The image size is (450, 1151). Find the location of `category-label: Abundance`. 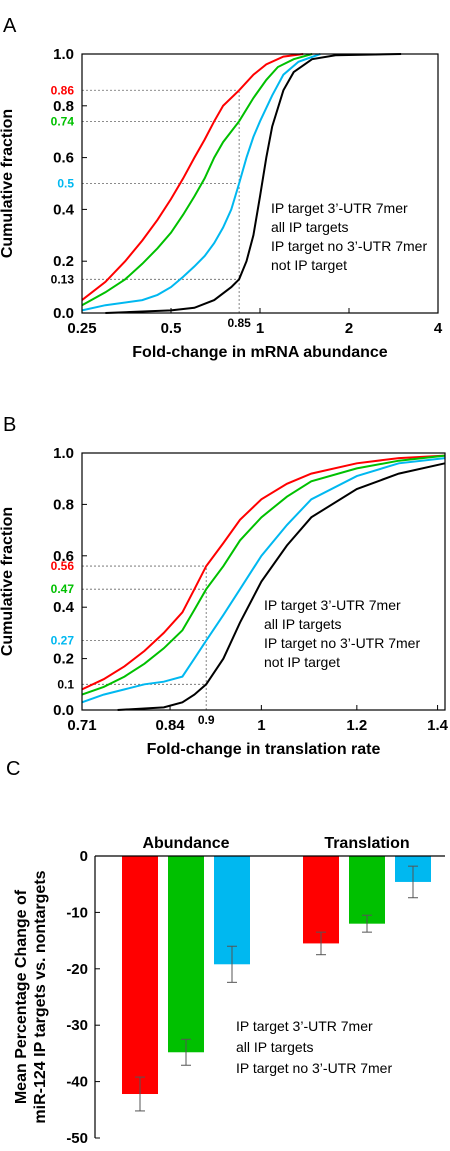

category-label: Abundance is located at coordinates (185, 843).